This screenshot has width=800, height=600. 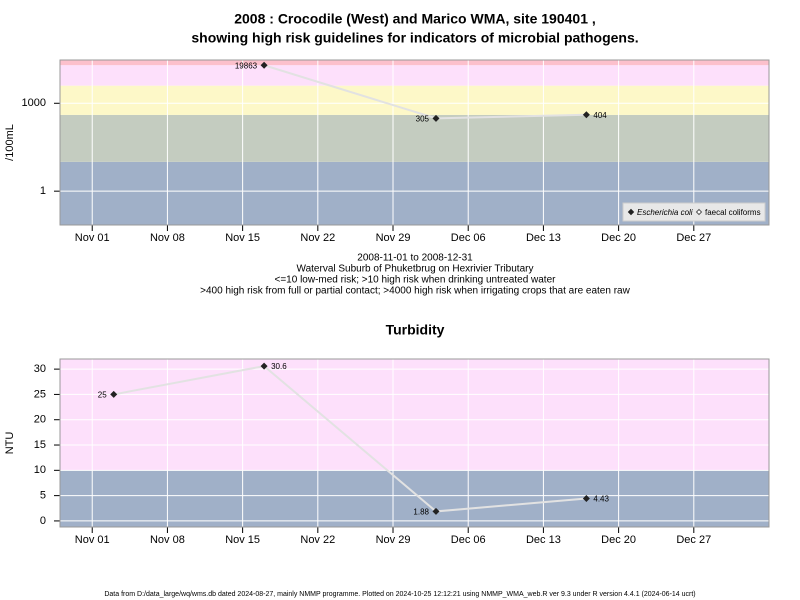 I want to click on y-axis-label: /100mL, so click(x=10, y=142).